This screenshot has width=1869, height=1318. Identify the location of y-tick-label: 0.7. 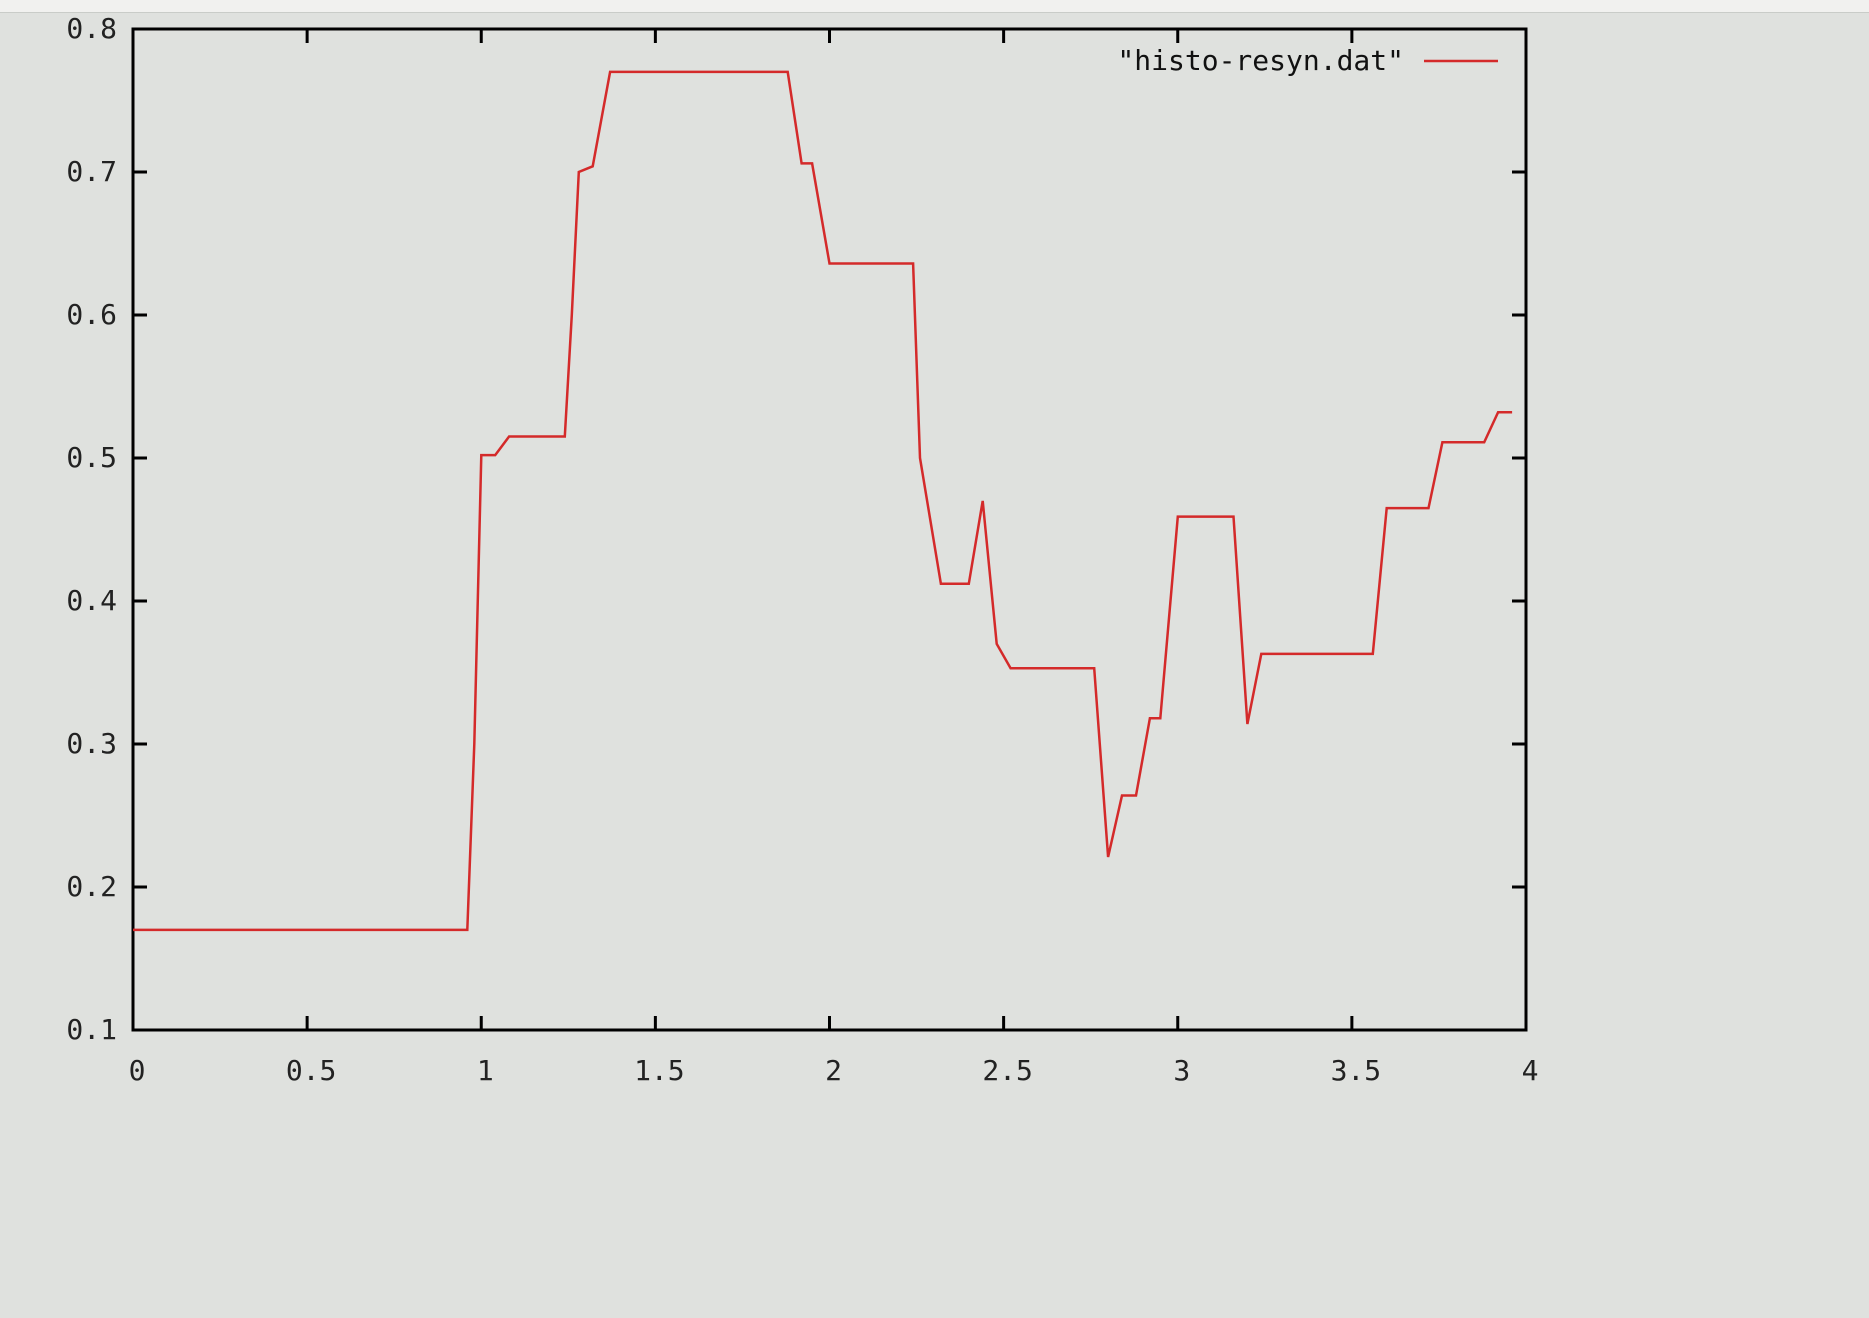
(91, 171).